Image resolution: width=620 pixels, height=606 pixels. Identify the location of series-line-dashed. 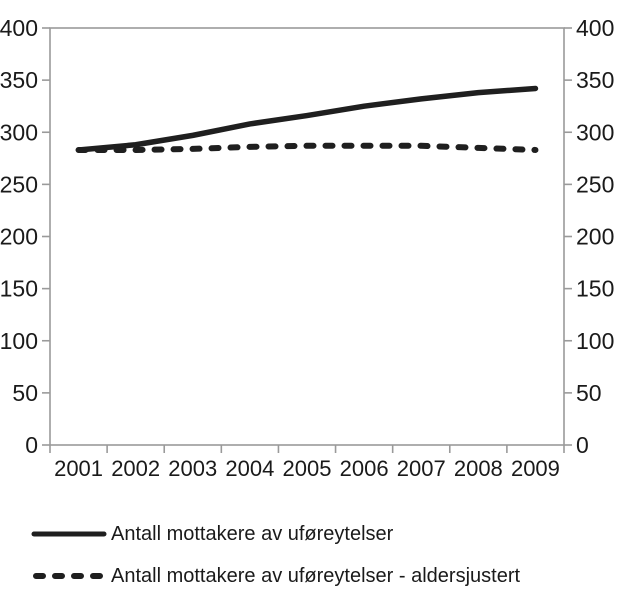
(307, 147).